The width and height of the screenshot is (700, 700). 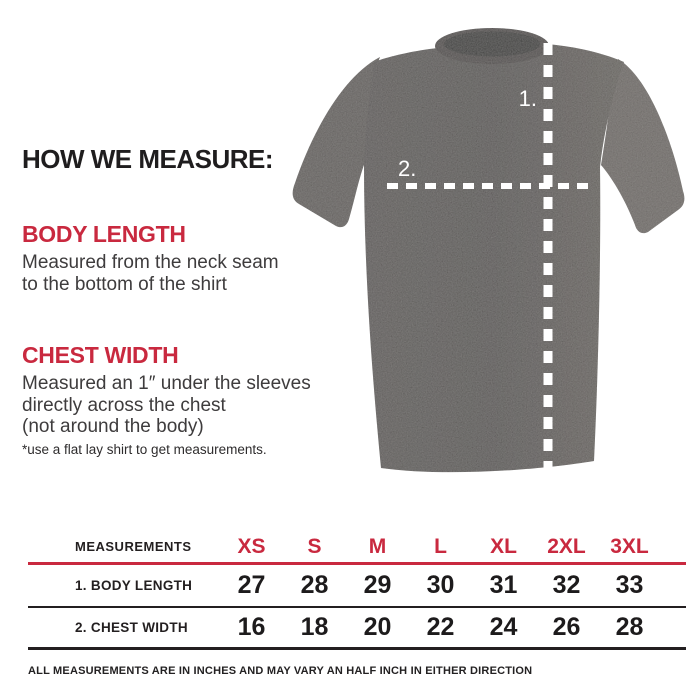 I want to click on measurements-header: MEASUREMENTS, so click(x=133, y=546).